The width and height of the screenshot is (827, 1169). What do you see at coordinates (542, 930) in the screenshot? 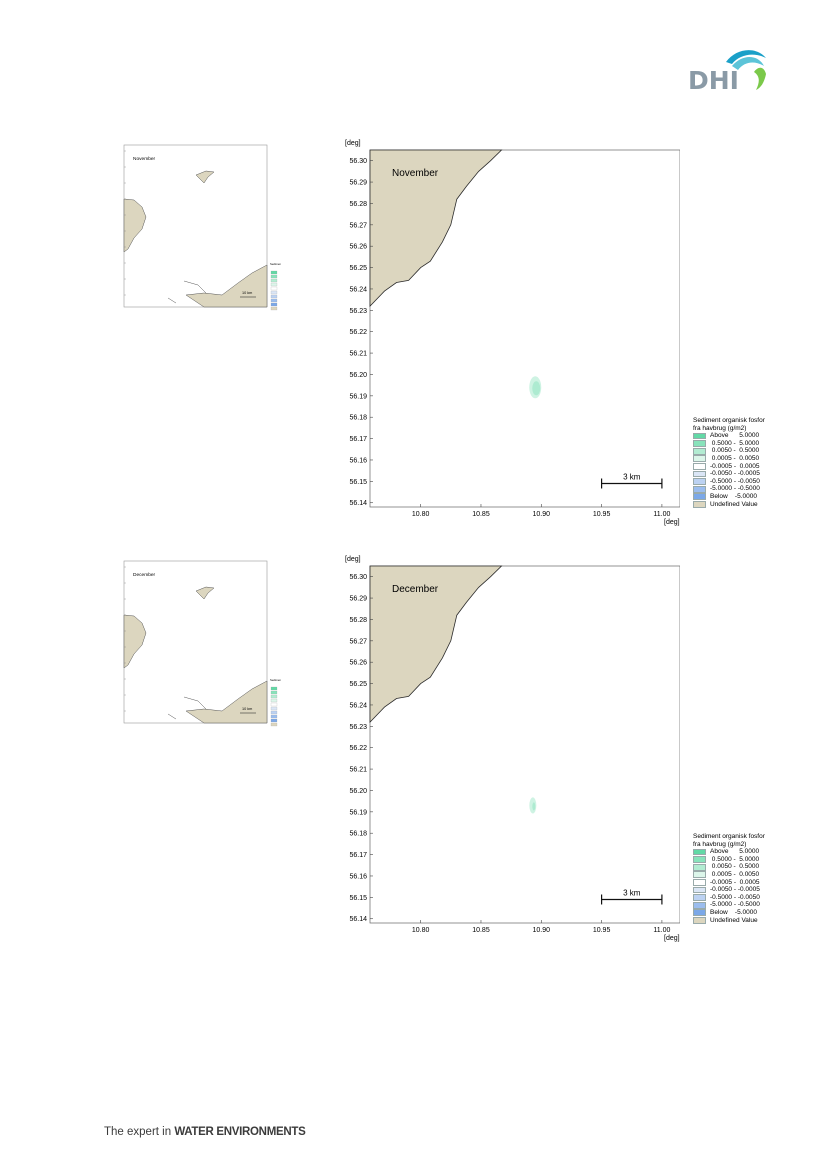
I see `x-tick-label: 10.90` at bounding box center [542, 930].